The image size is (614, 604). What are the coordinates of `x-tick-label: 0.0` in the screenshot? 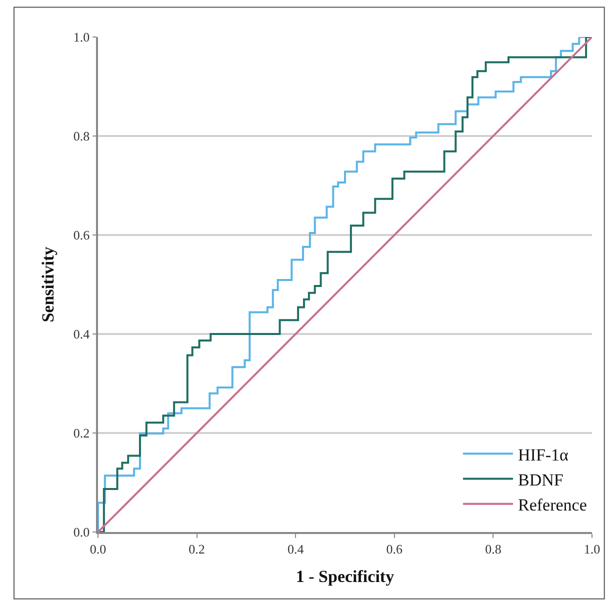 It's located at (98, 548).